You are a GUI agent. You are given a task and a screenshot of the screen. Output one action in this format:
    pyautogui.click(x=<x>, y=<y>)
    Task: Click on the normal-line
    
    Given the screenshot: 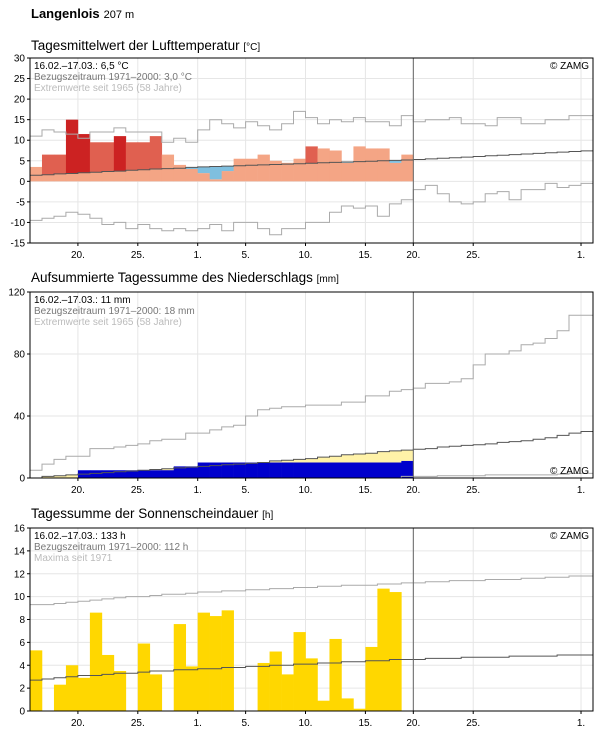 What is the action you would take?
    pyautogui.click(x=311, y=163)
    